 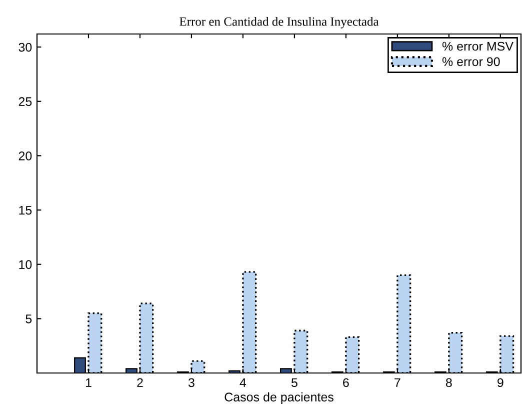 I want to click on y-tick-label: 20, so click(x=25, y=155).